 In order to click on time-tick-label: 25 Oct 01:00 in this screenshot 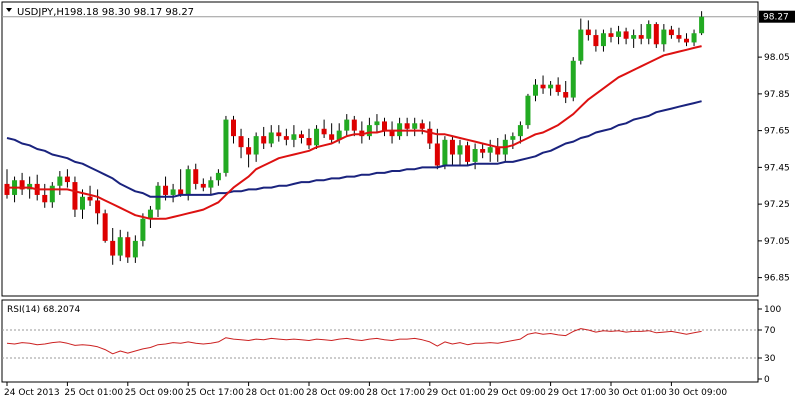, I will do `click(93, 393)`.